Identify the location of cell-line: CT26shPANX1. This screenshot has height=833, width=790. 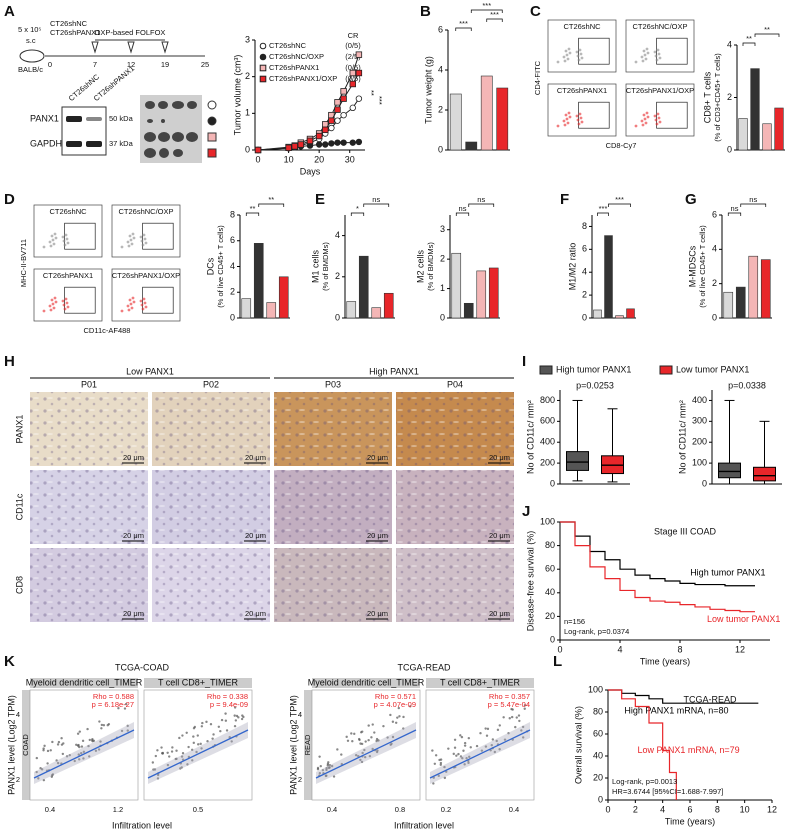
(75, 32).